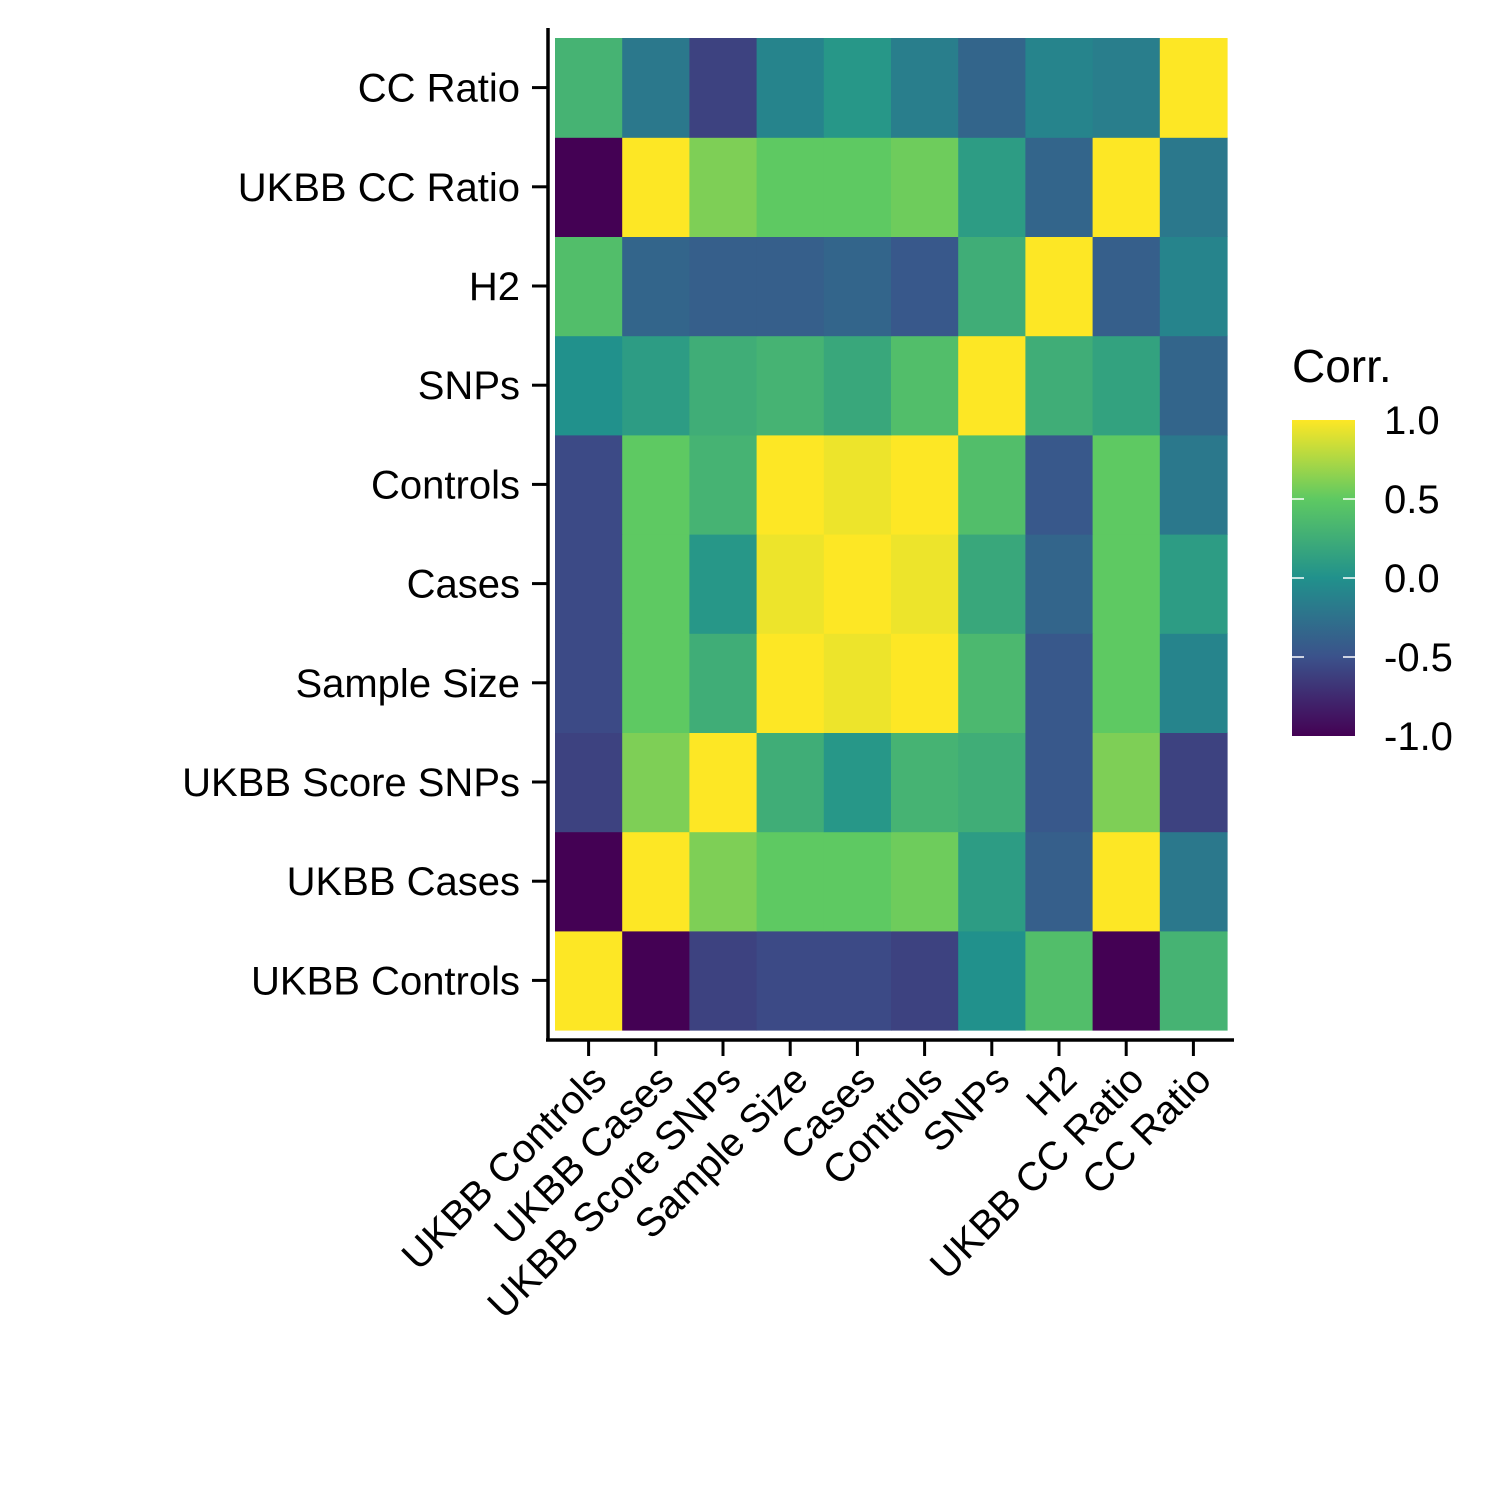 The height and width of the screenshot is (1500, 1500). Describe the element at coordinates (407, 684) in the screenshot. I see `y-tick-label: Sample Size` at that location.